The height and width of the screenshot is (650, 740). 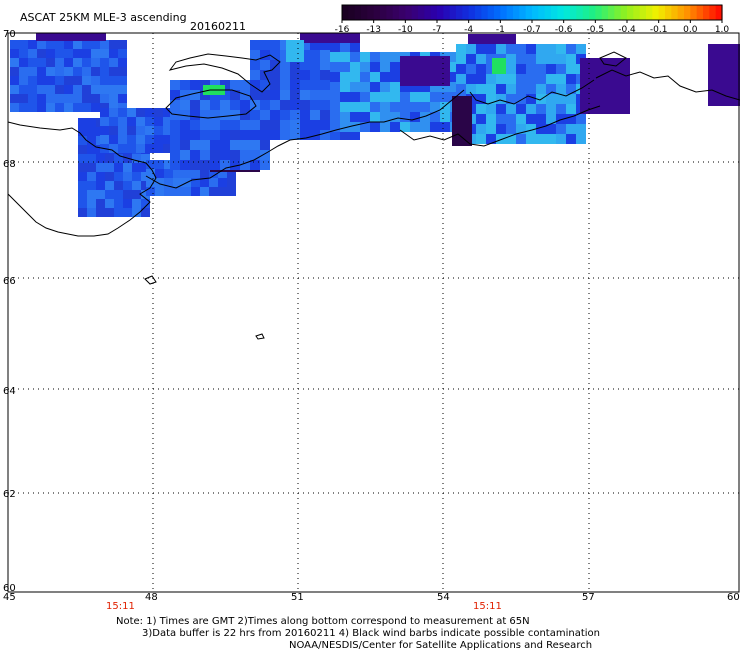 I want to click on kola-coast, so click(x=82, y=179).